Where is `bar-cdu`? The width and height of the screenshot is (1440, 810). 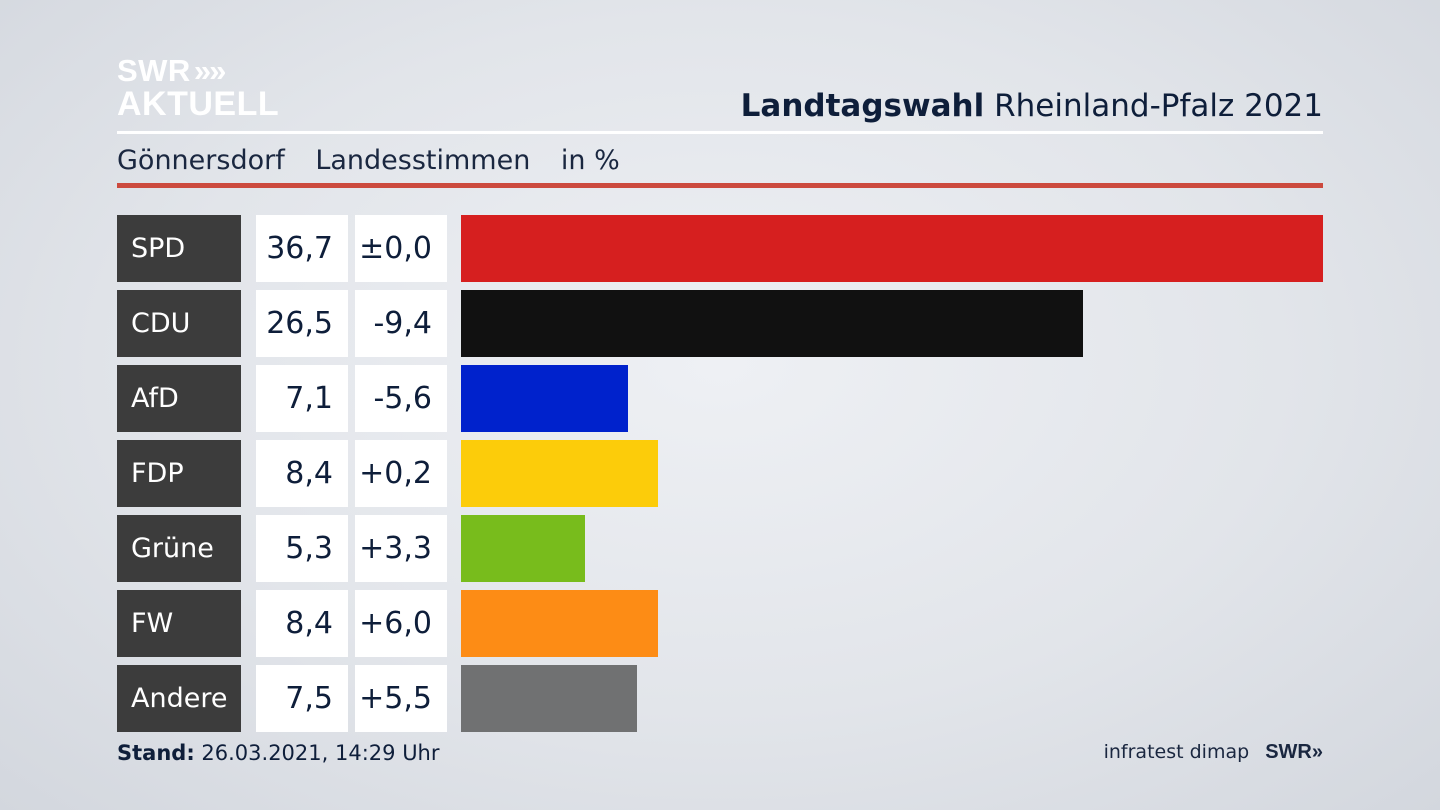
bar-cdu is located at coordinates (772, 323).